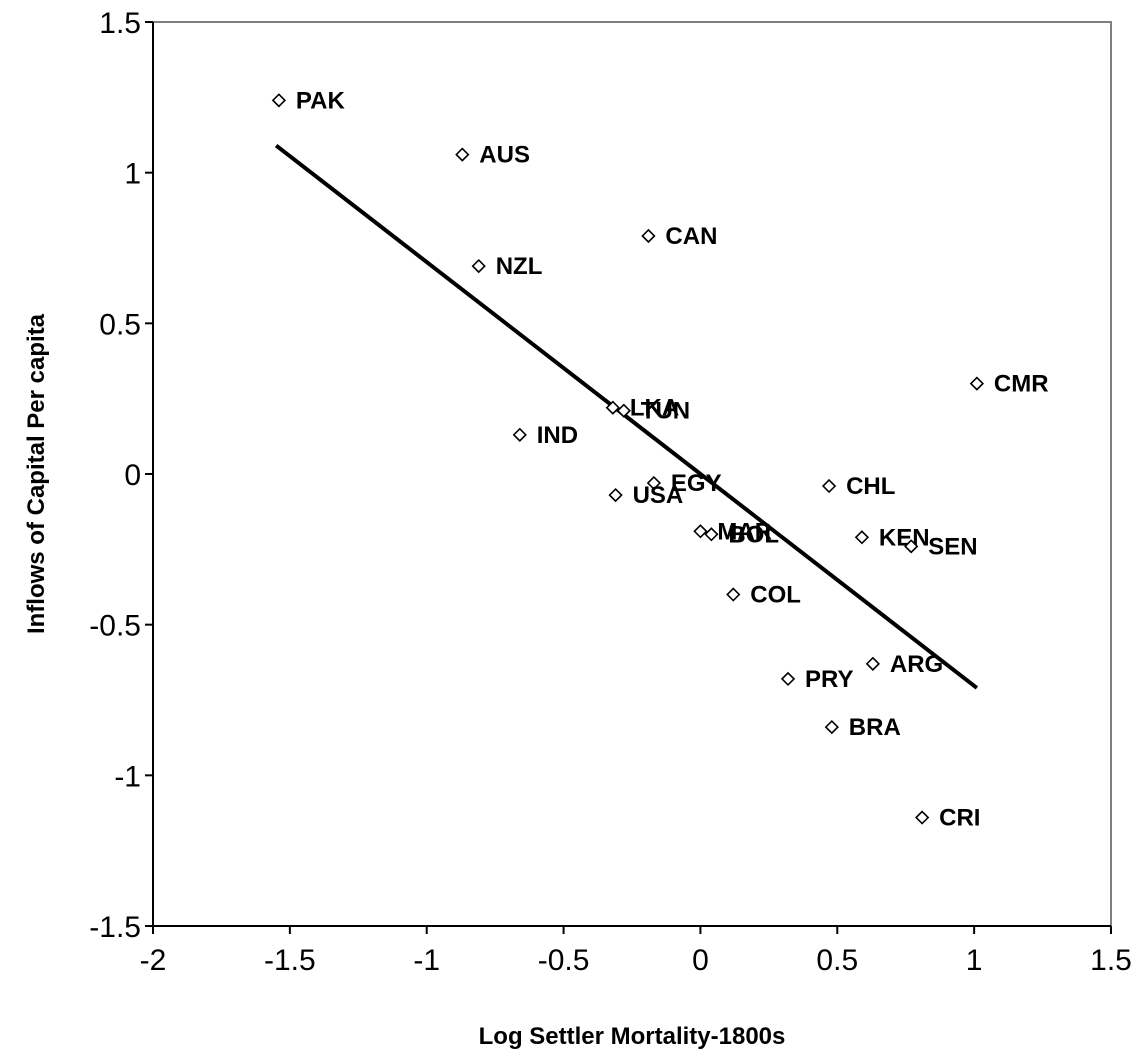 The width and height of the screenshot is (1144, 1059). Describe the element at coordinates (829, 679) in the screenshot. I see `data-label-pry: PRY` at that location.